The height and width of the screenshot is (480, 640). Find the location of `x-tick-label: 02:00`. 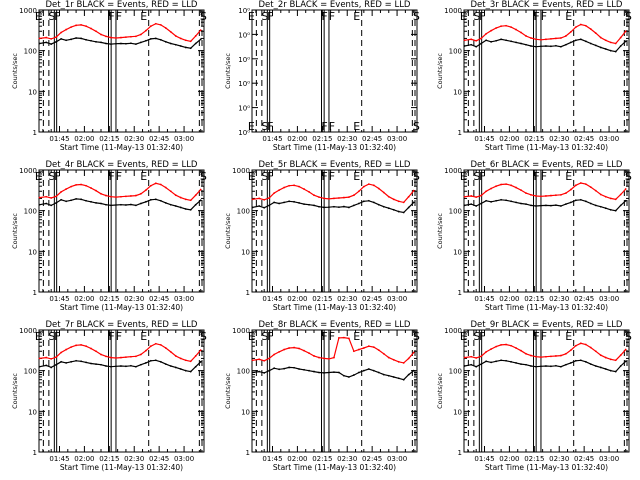

x-tick-label: 02:00 is located at coordinates (297, 299).